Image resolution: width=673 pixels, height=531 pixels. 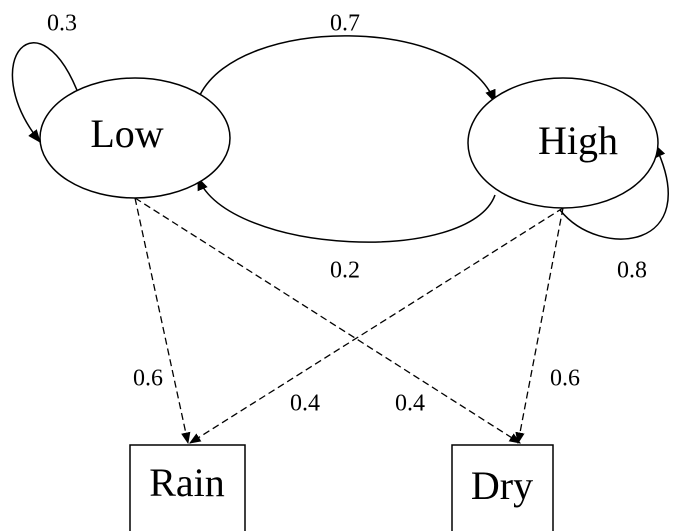 What do you see at coordinates (187, 482) in the screenshot?
I see `node-label: Rain` at bounding box center [187, 482].